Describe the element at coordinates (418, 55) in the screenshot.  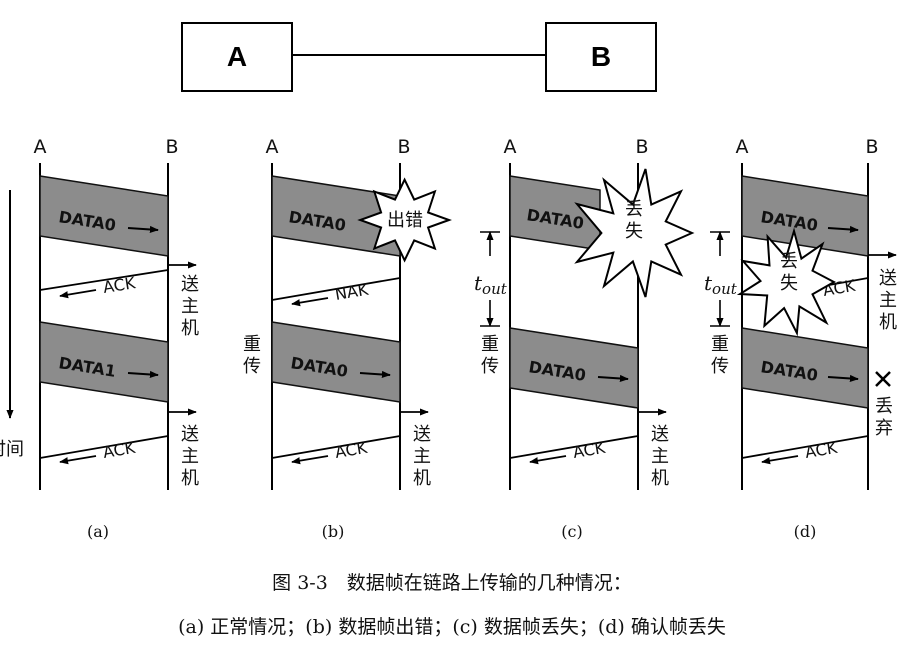
I see `link-line` at that location.